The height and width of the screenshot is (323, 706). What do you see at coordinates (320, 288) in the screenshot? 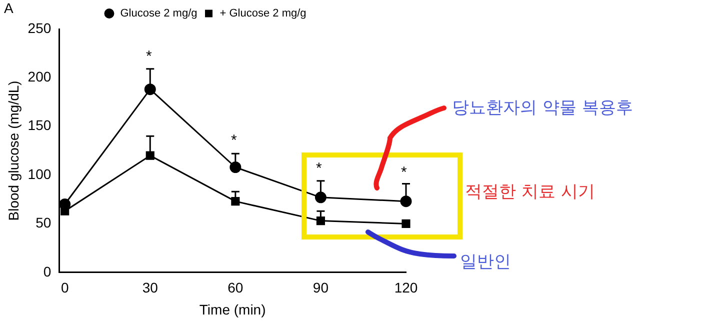
I see `x-tick-label: 90` at bounding box center [320, 288].